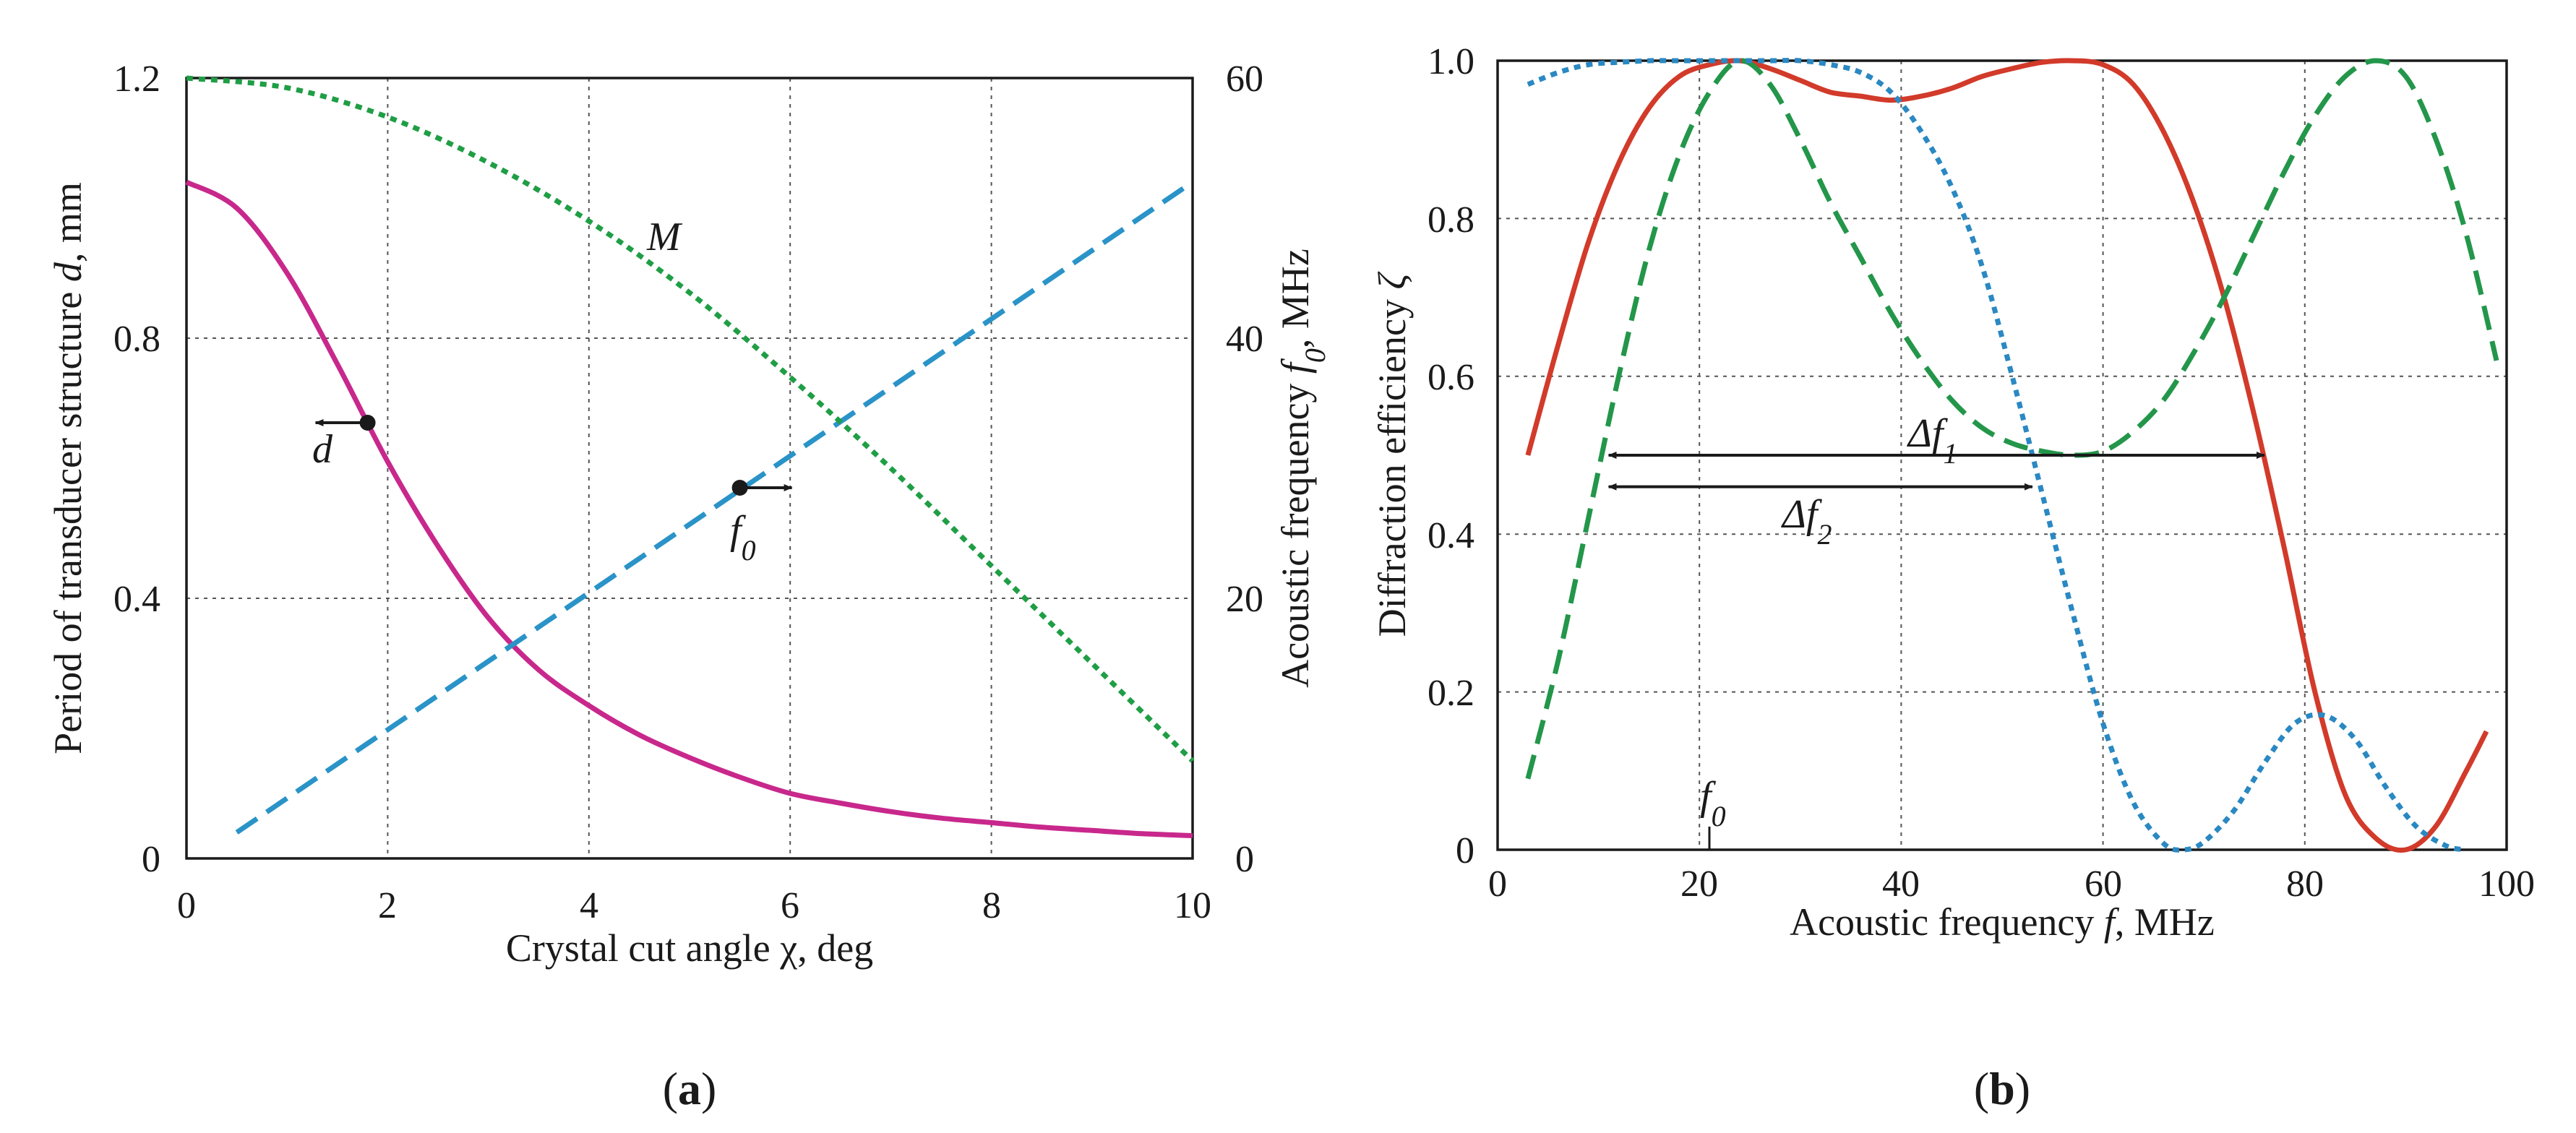  I want to click on chart-b-x-axis-label: Acoustic frequency f, MHz, so click(2003, 922).